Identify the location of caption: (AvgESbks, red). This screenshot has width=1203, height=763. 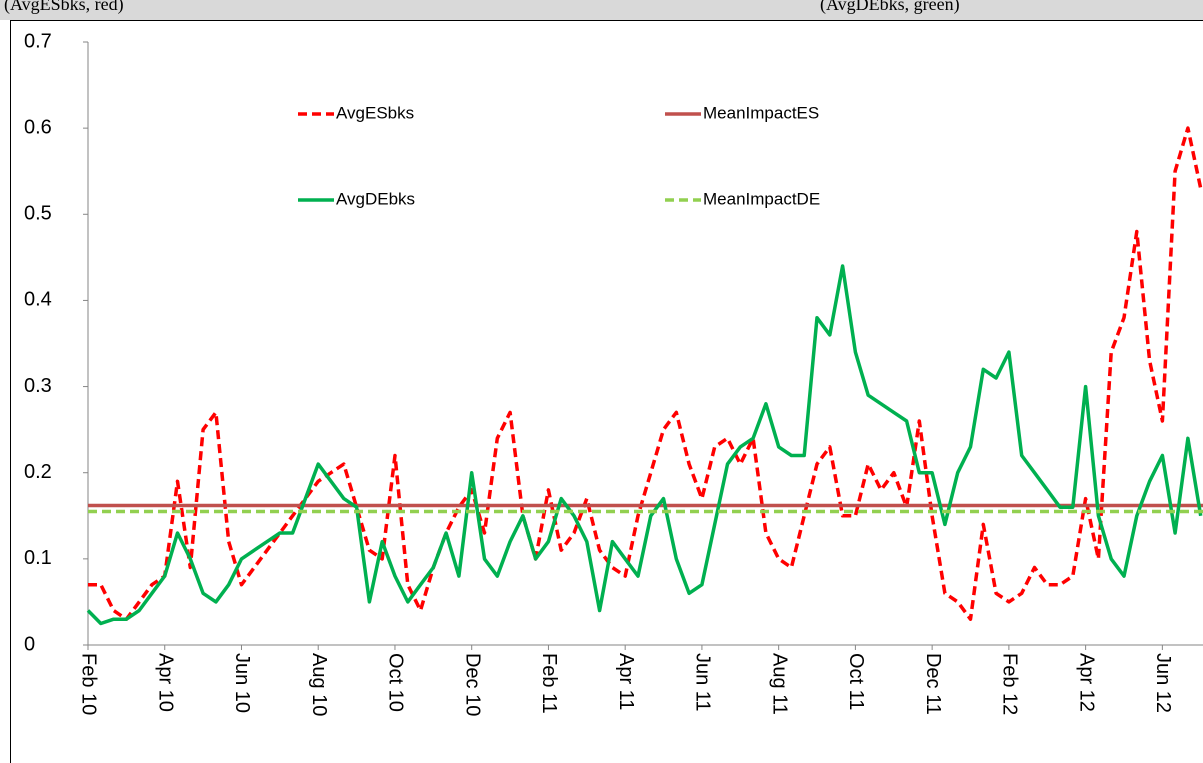
(64, 7).